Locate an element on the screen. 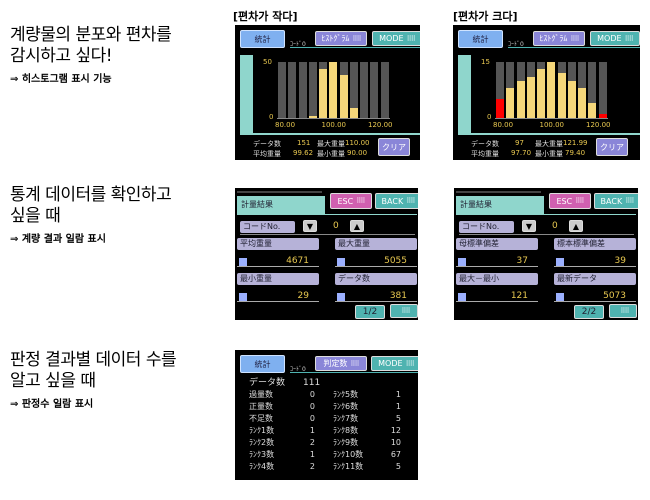 This screenshot has width=650, height=500. field-value: 5055 is located at coordinates (376, 261).